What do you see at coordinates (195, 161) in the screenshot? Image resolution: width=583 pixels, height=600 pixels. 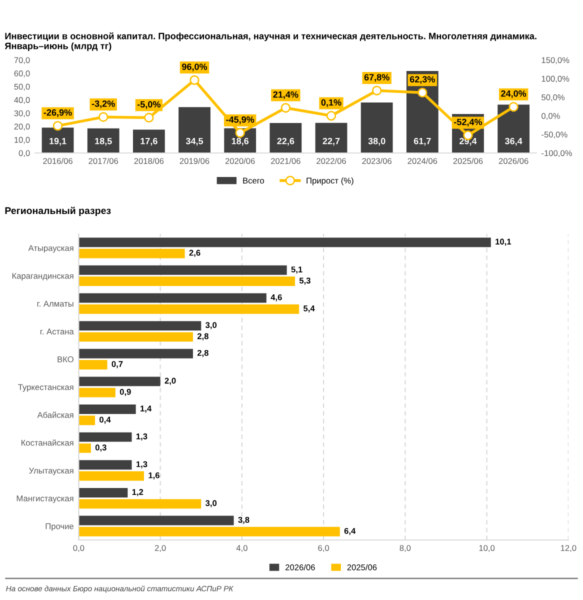 I see `x-tick-label: 2019/06` at bounding box center [195, 161].